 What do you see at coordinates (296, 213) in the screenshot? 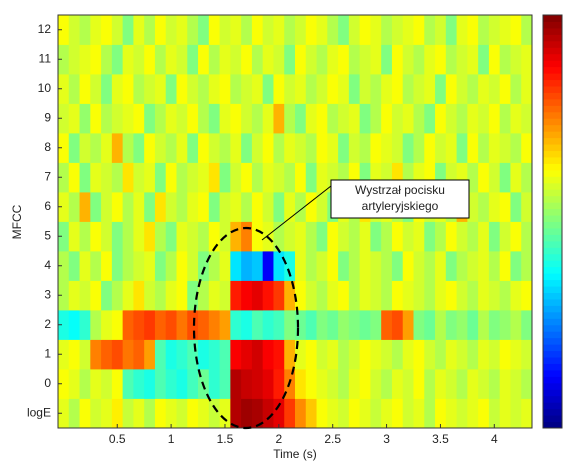
I see `callout-line` at bounding box center [296, 213].